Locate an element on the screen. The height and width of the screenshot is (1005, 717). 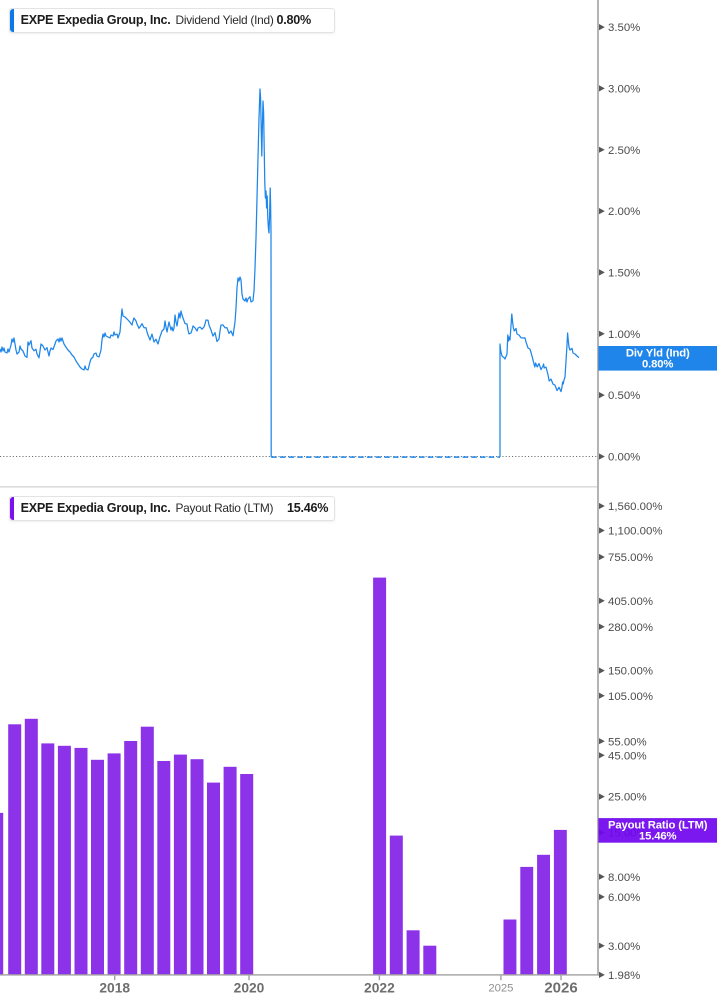
svg-text: 2026 is located at coordinates (560, 988).